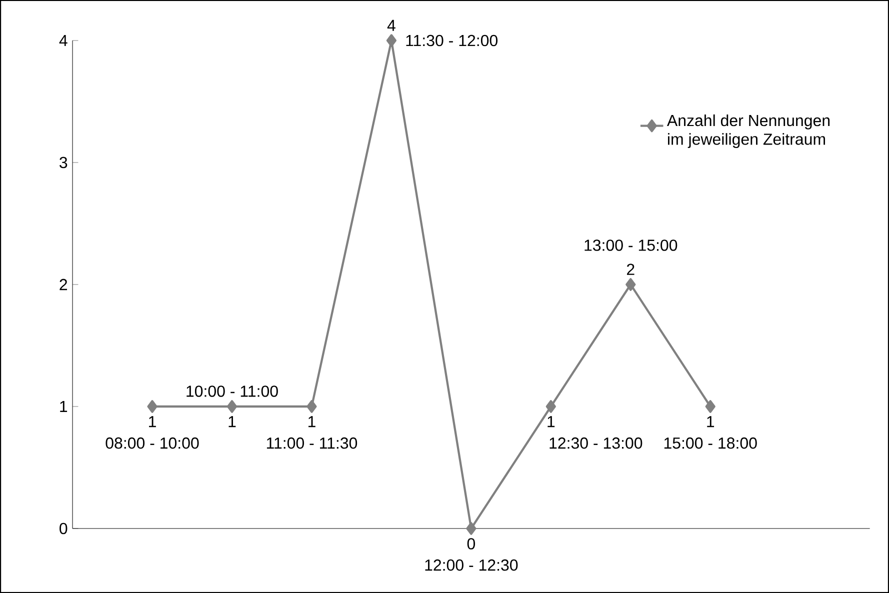 The width and height of the screenshot is (889, 593). I want to click on y-tick-label: 3, so click(64, 162).